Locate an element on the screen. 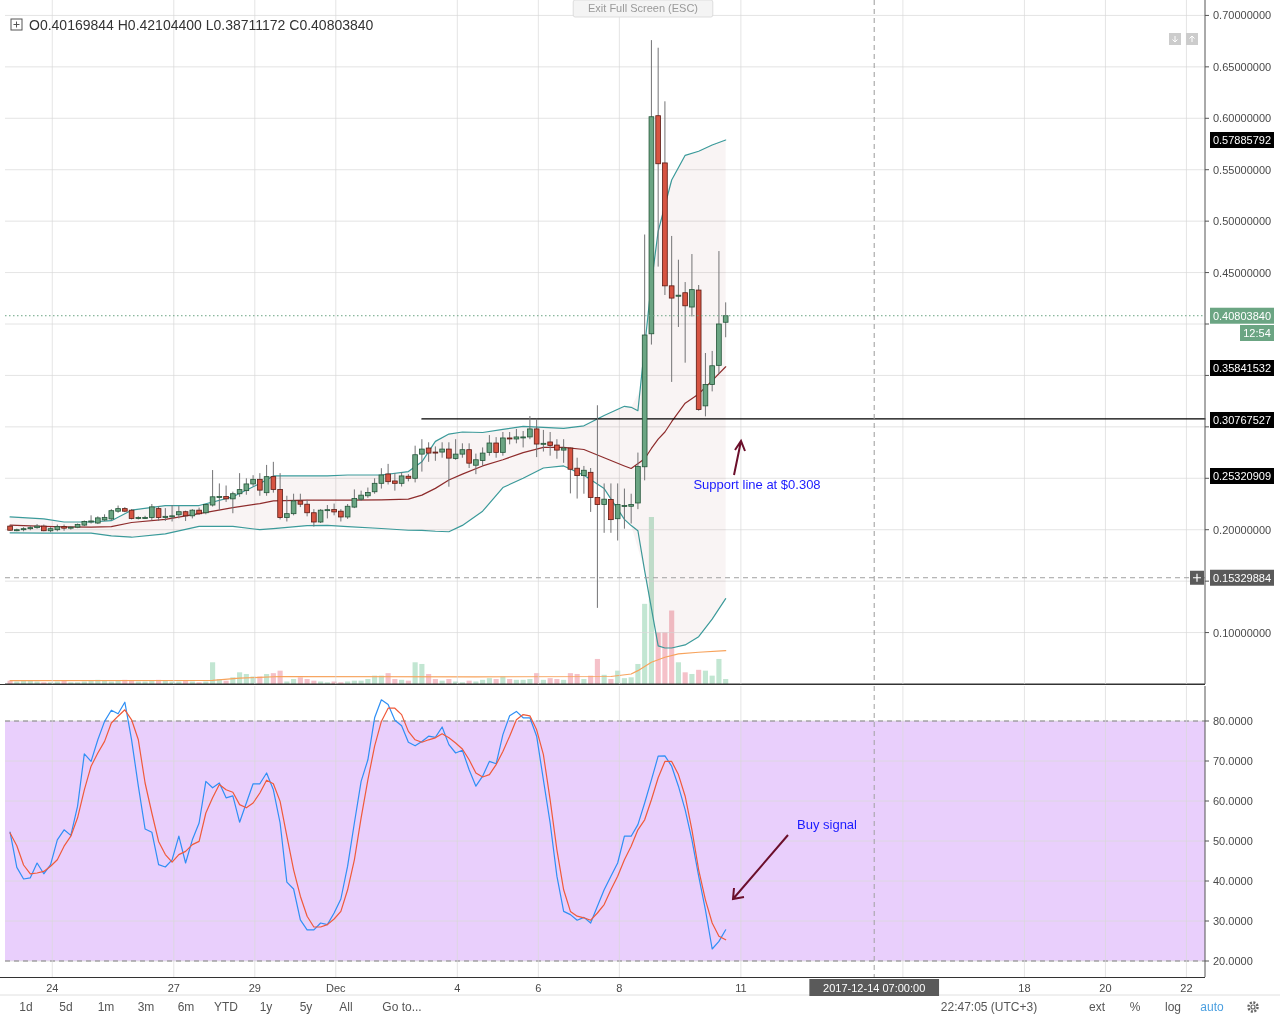 The height and width of the screenshot is (1024, 1280). y-tick-label: 0.70000000 is located at coordinates (1242, 15).